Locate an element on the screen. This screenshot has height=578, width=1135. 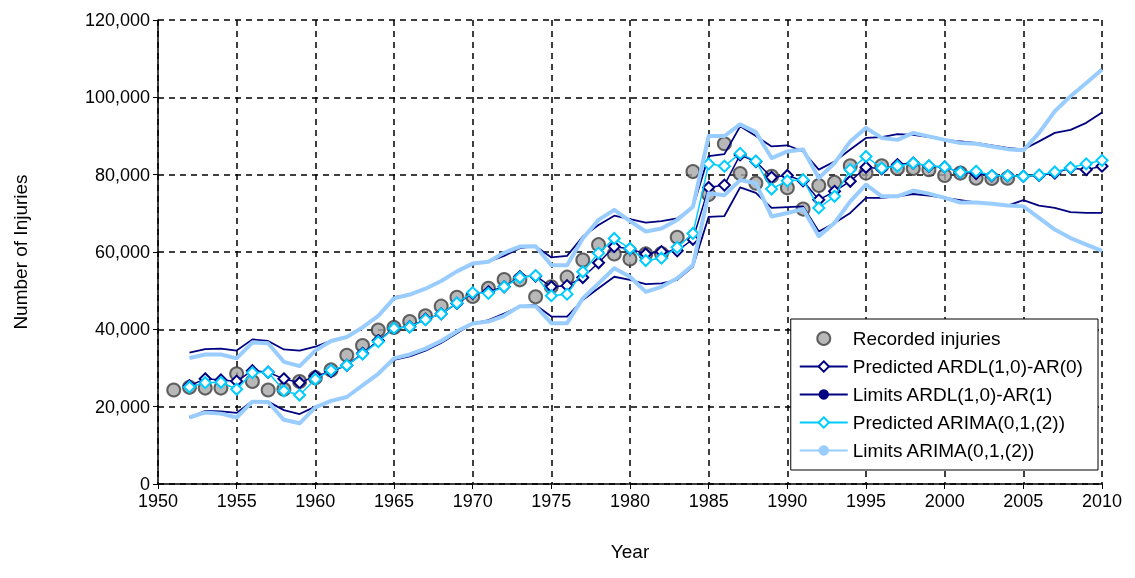
x-tick-label: 1990 is located at coordinates (787, 501).